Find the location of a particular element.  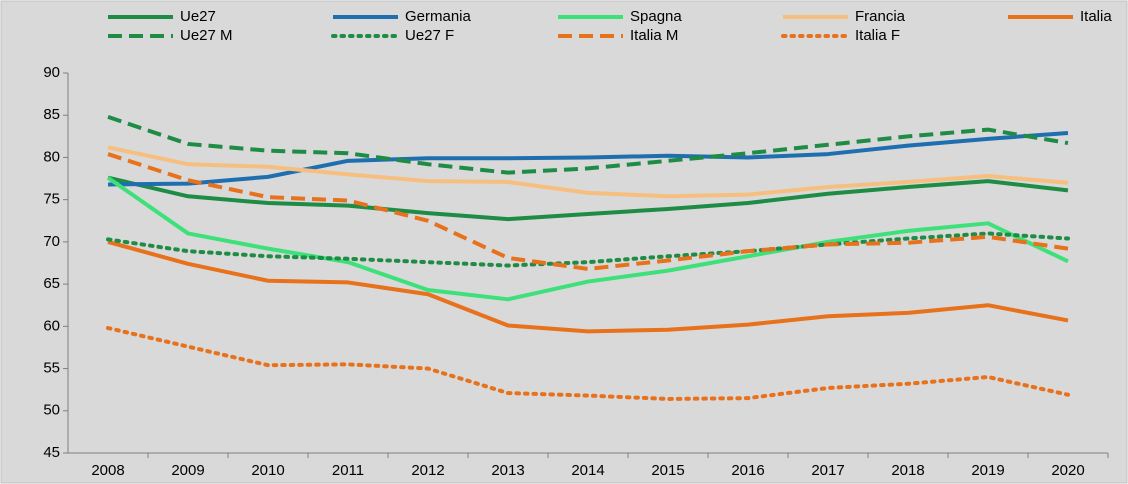

x-tick-label: 2012 is located at coordinates (427, 470).